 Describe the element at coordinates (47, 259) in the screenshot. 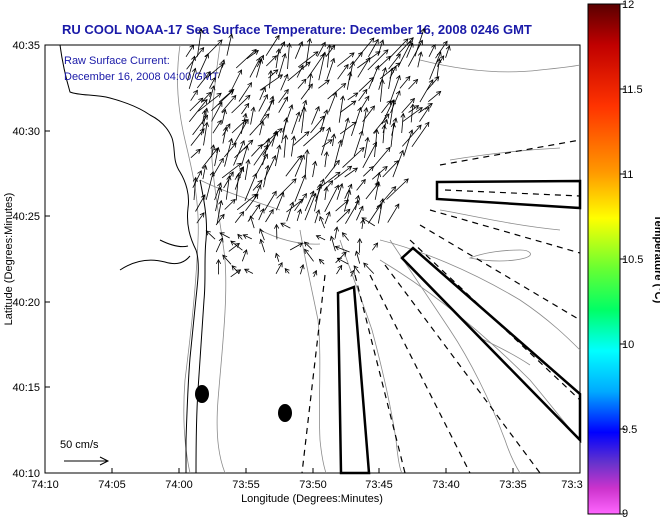

I see `y-axis-ticks` at that location.